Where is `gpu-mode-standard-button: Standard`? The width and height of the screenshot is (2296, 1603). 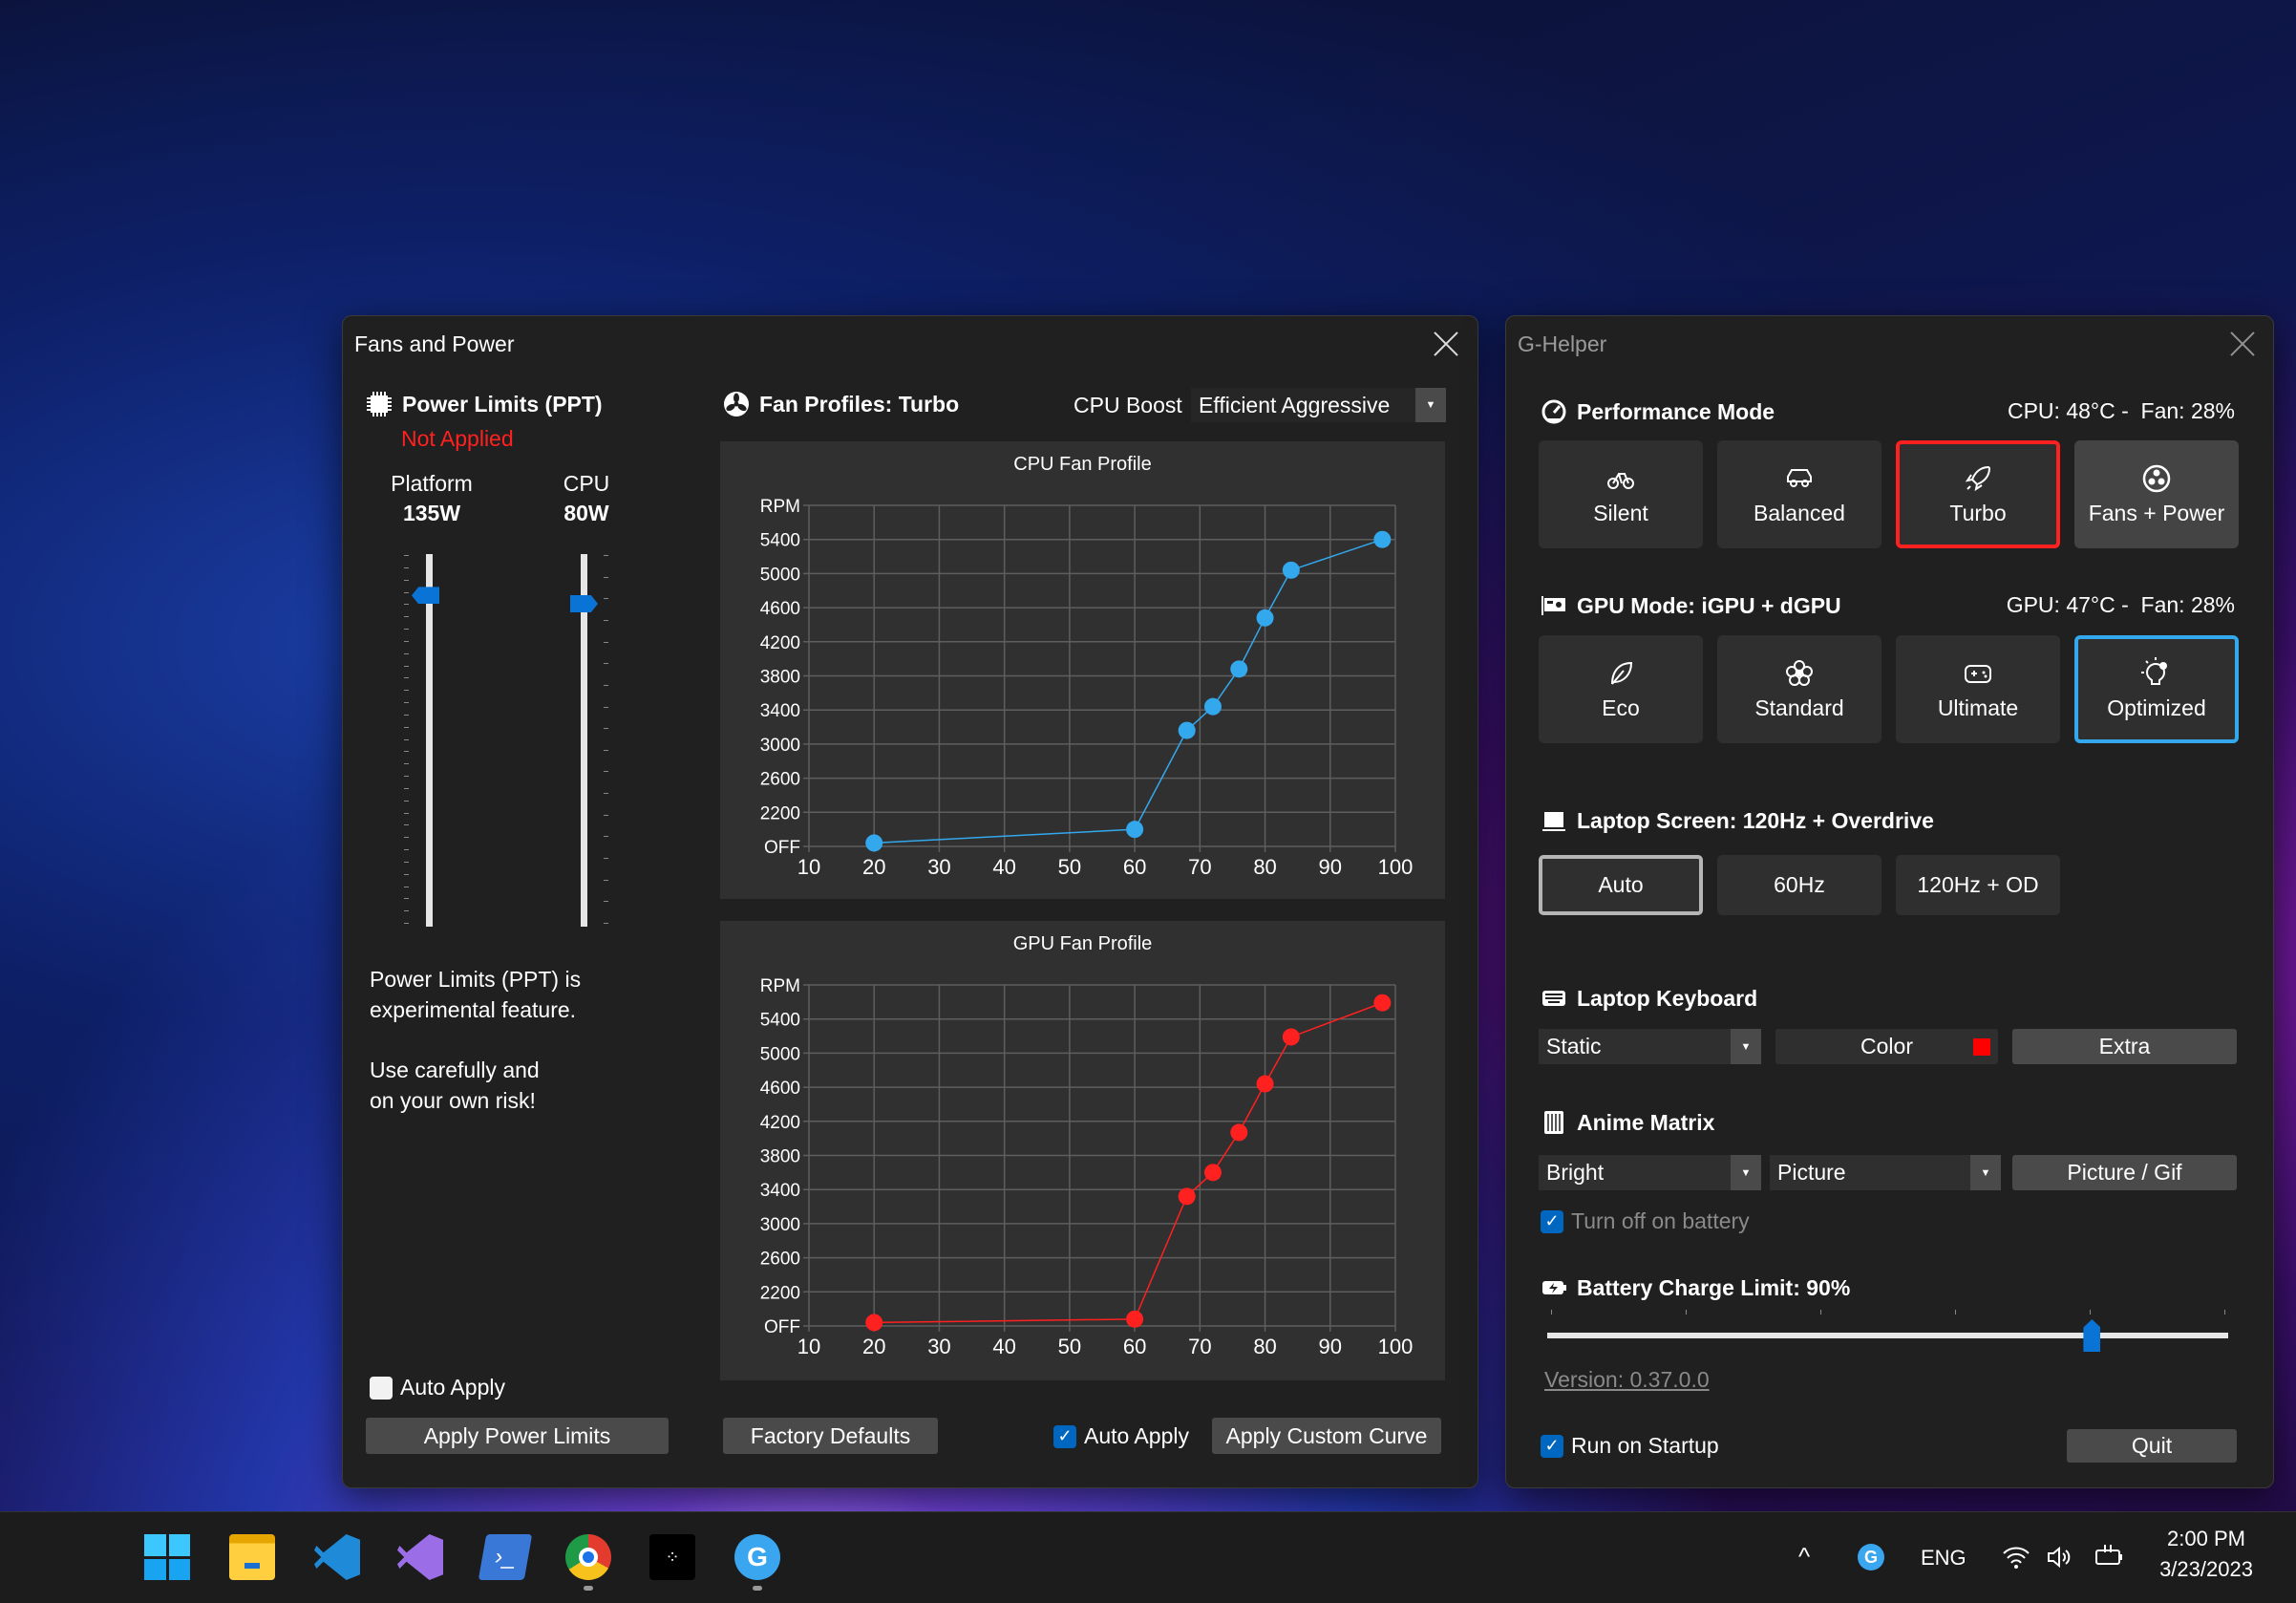
gpu-mode-standard-button: Standard is located at coordinates (1799, 689).